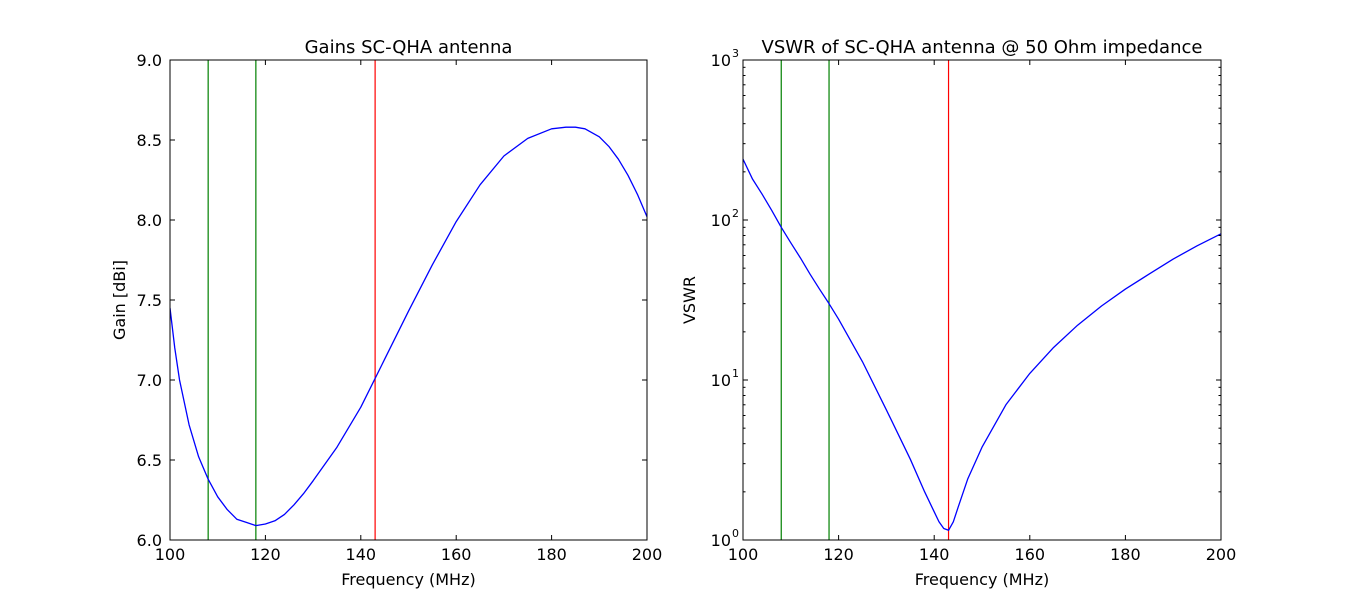 This screenshot has width=1356, height=600. Describe the element at coordinates (149, 300) in the screenshot. I see `gain-y-tick-label: 7.5` at that location.